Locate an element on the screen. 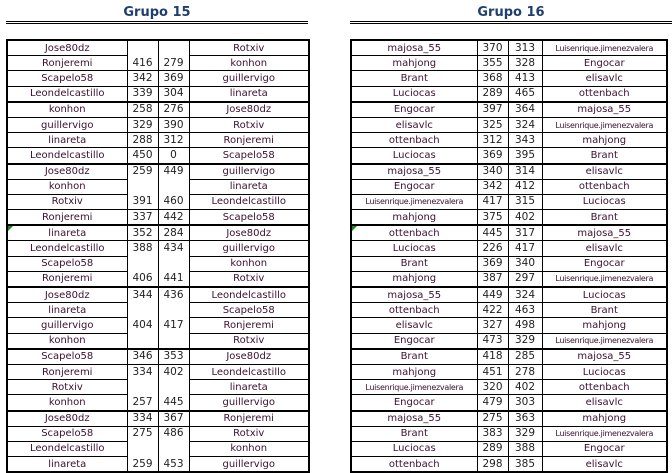 The height and width of the screenshot is (473, 672). home-player: linareta is located at coordinates (67, 464).